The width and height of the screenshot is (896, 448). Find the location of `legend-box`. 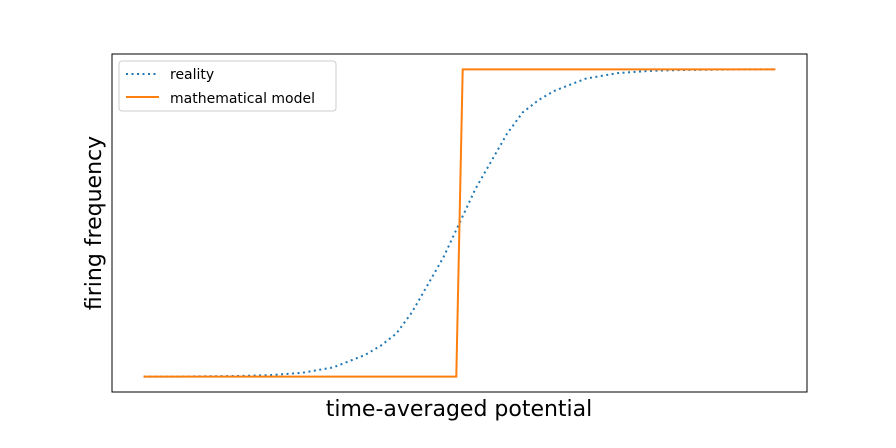

legend-box is located at coordinates (227, 86).